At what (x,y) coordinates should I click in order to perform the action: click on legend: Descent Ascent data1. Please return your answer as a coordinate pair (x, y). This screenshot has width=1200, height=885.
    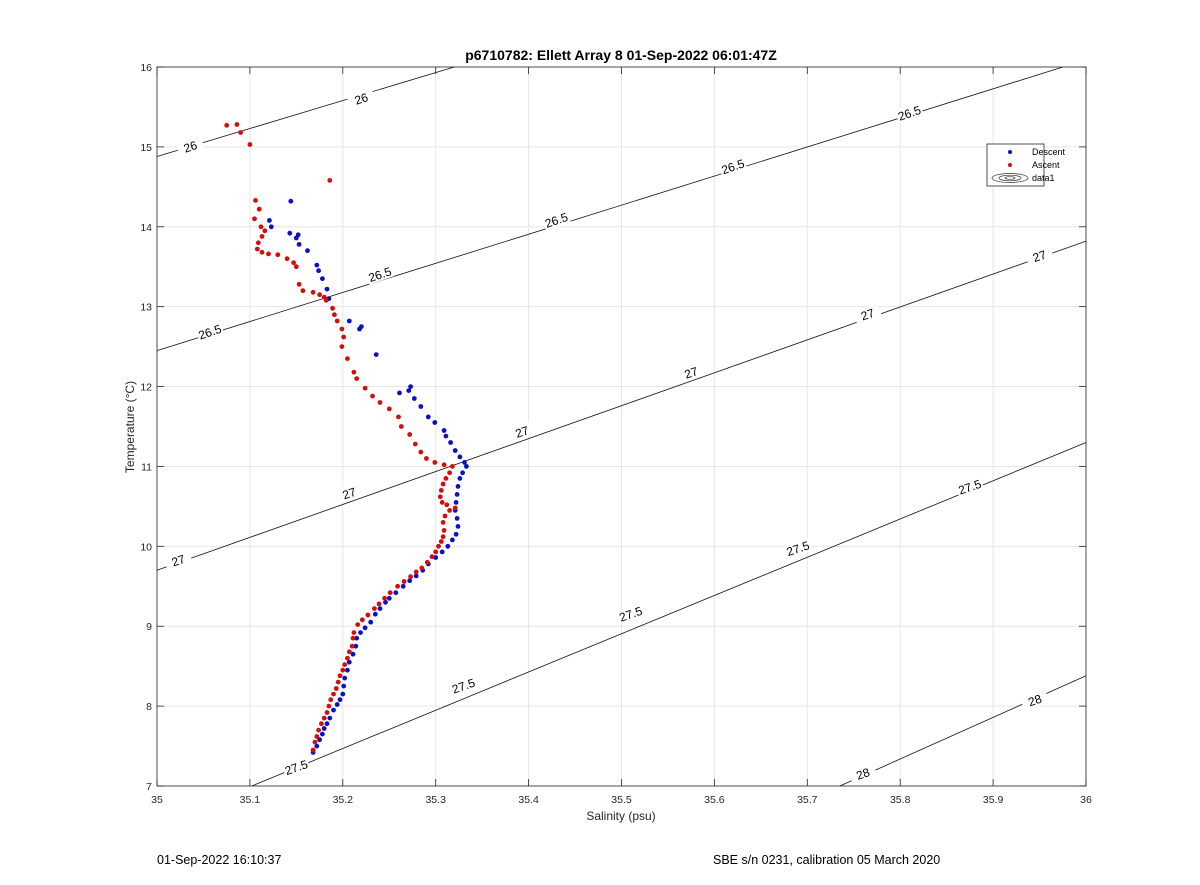
    Looking at the image, I should click on (1026, 165).